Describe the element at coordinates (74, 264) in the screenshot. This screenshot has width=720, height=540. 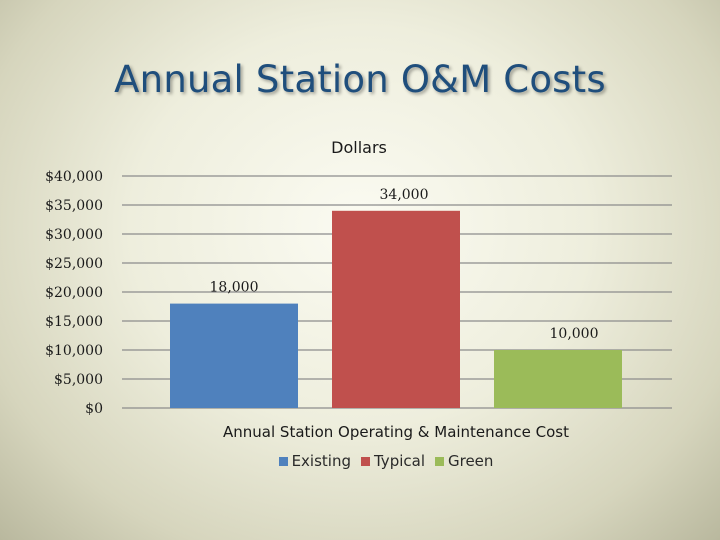
I see `y-tick-label: $25,000` at that location.